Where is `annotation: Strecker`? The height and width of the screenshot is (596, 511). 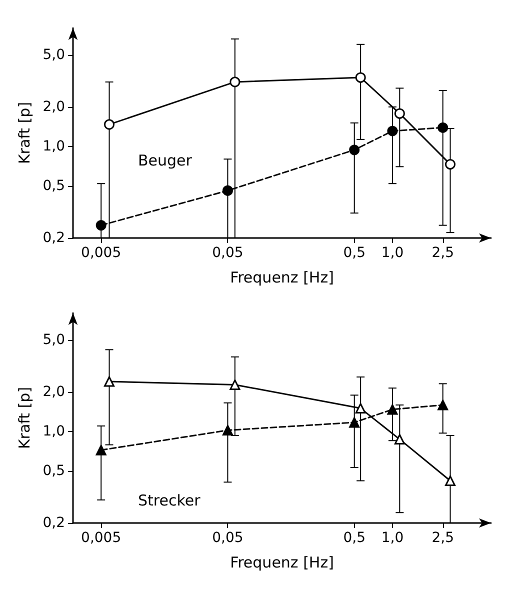
annotation: Strecker is located at coordinates (170, 501).